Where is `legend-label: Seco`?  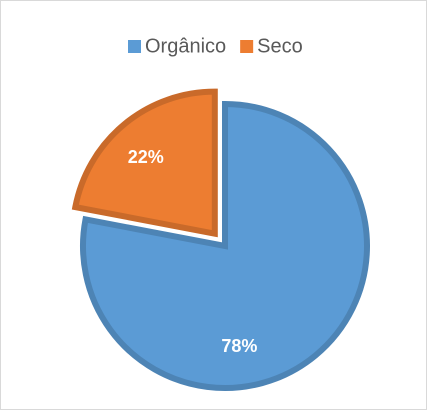
legend-label: Seco is located at coordinates (280, 46).